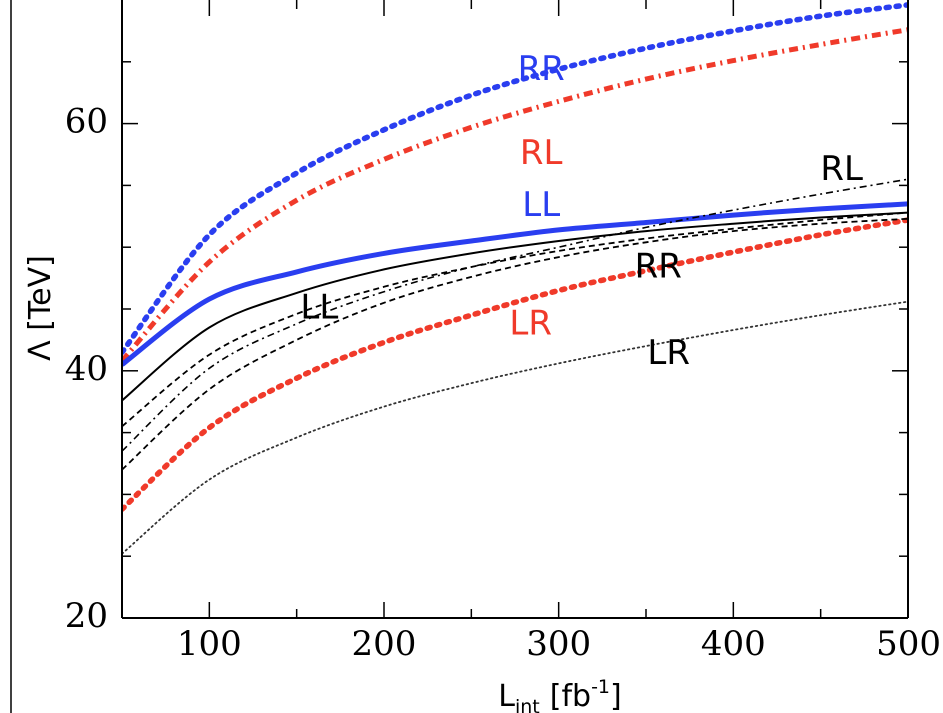 The width and height of the screenshot is (943, 713). I want to click on x-axis-title-subscript: int, so click(527, 704).